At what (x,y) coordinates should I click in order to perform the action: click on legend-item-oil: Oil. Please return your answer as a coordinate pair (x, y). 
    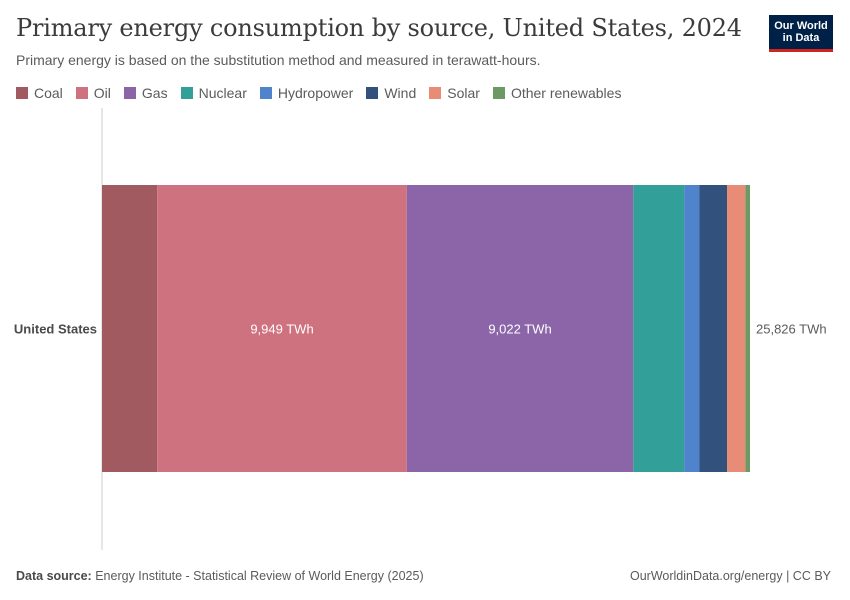
    Looking at the image, I should click on (93, 93).